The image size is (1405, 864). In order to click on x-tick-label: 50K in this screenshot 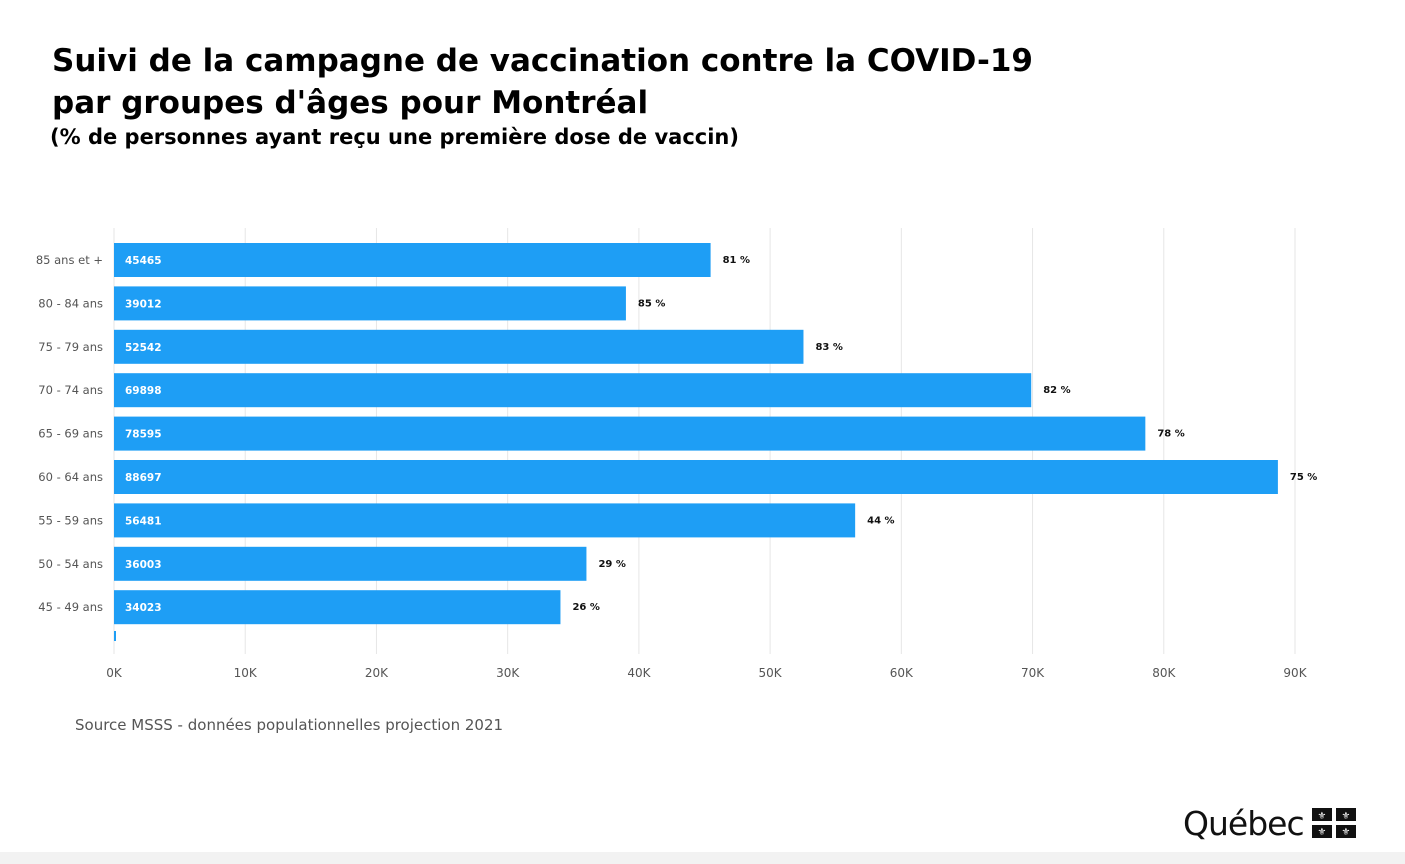, I will do `click(771, 673)`.